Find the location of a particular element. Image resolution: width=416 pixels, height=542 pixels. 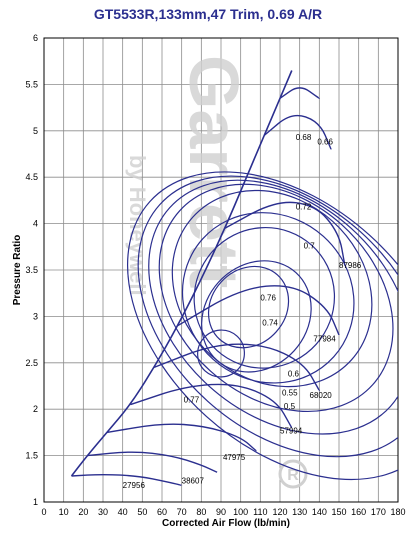

annotation-label: 57994 is located at coordinates (291, 430).